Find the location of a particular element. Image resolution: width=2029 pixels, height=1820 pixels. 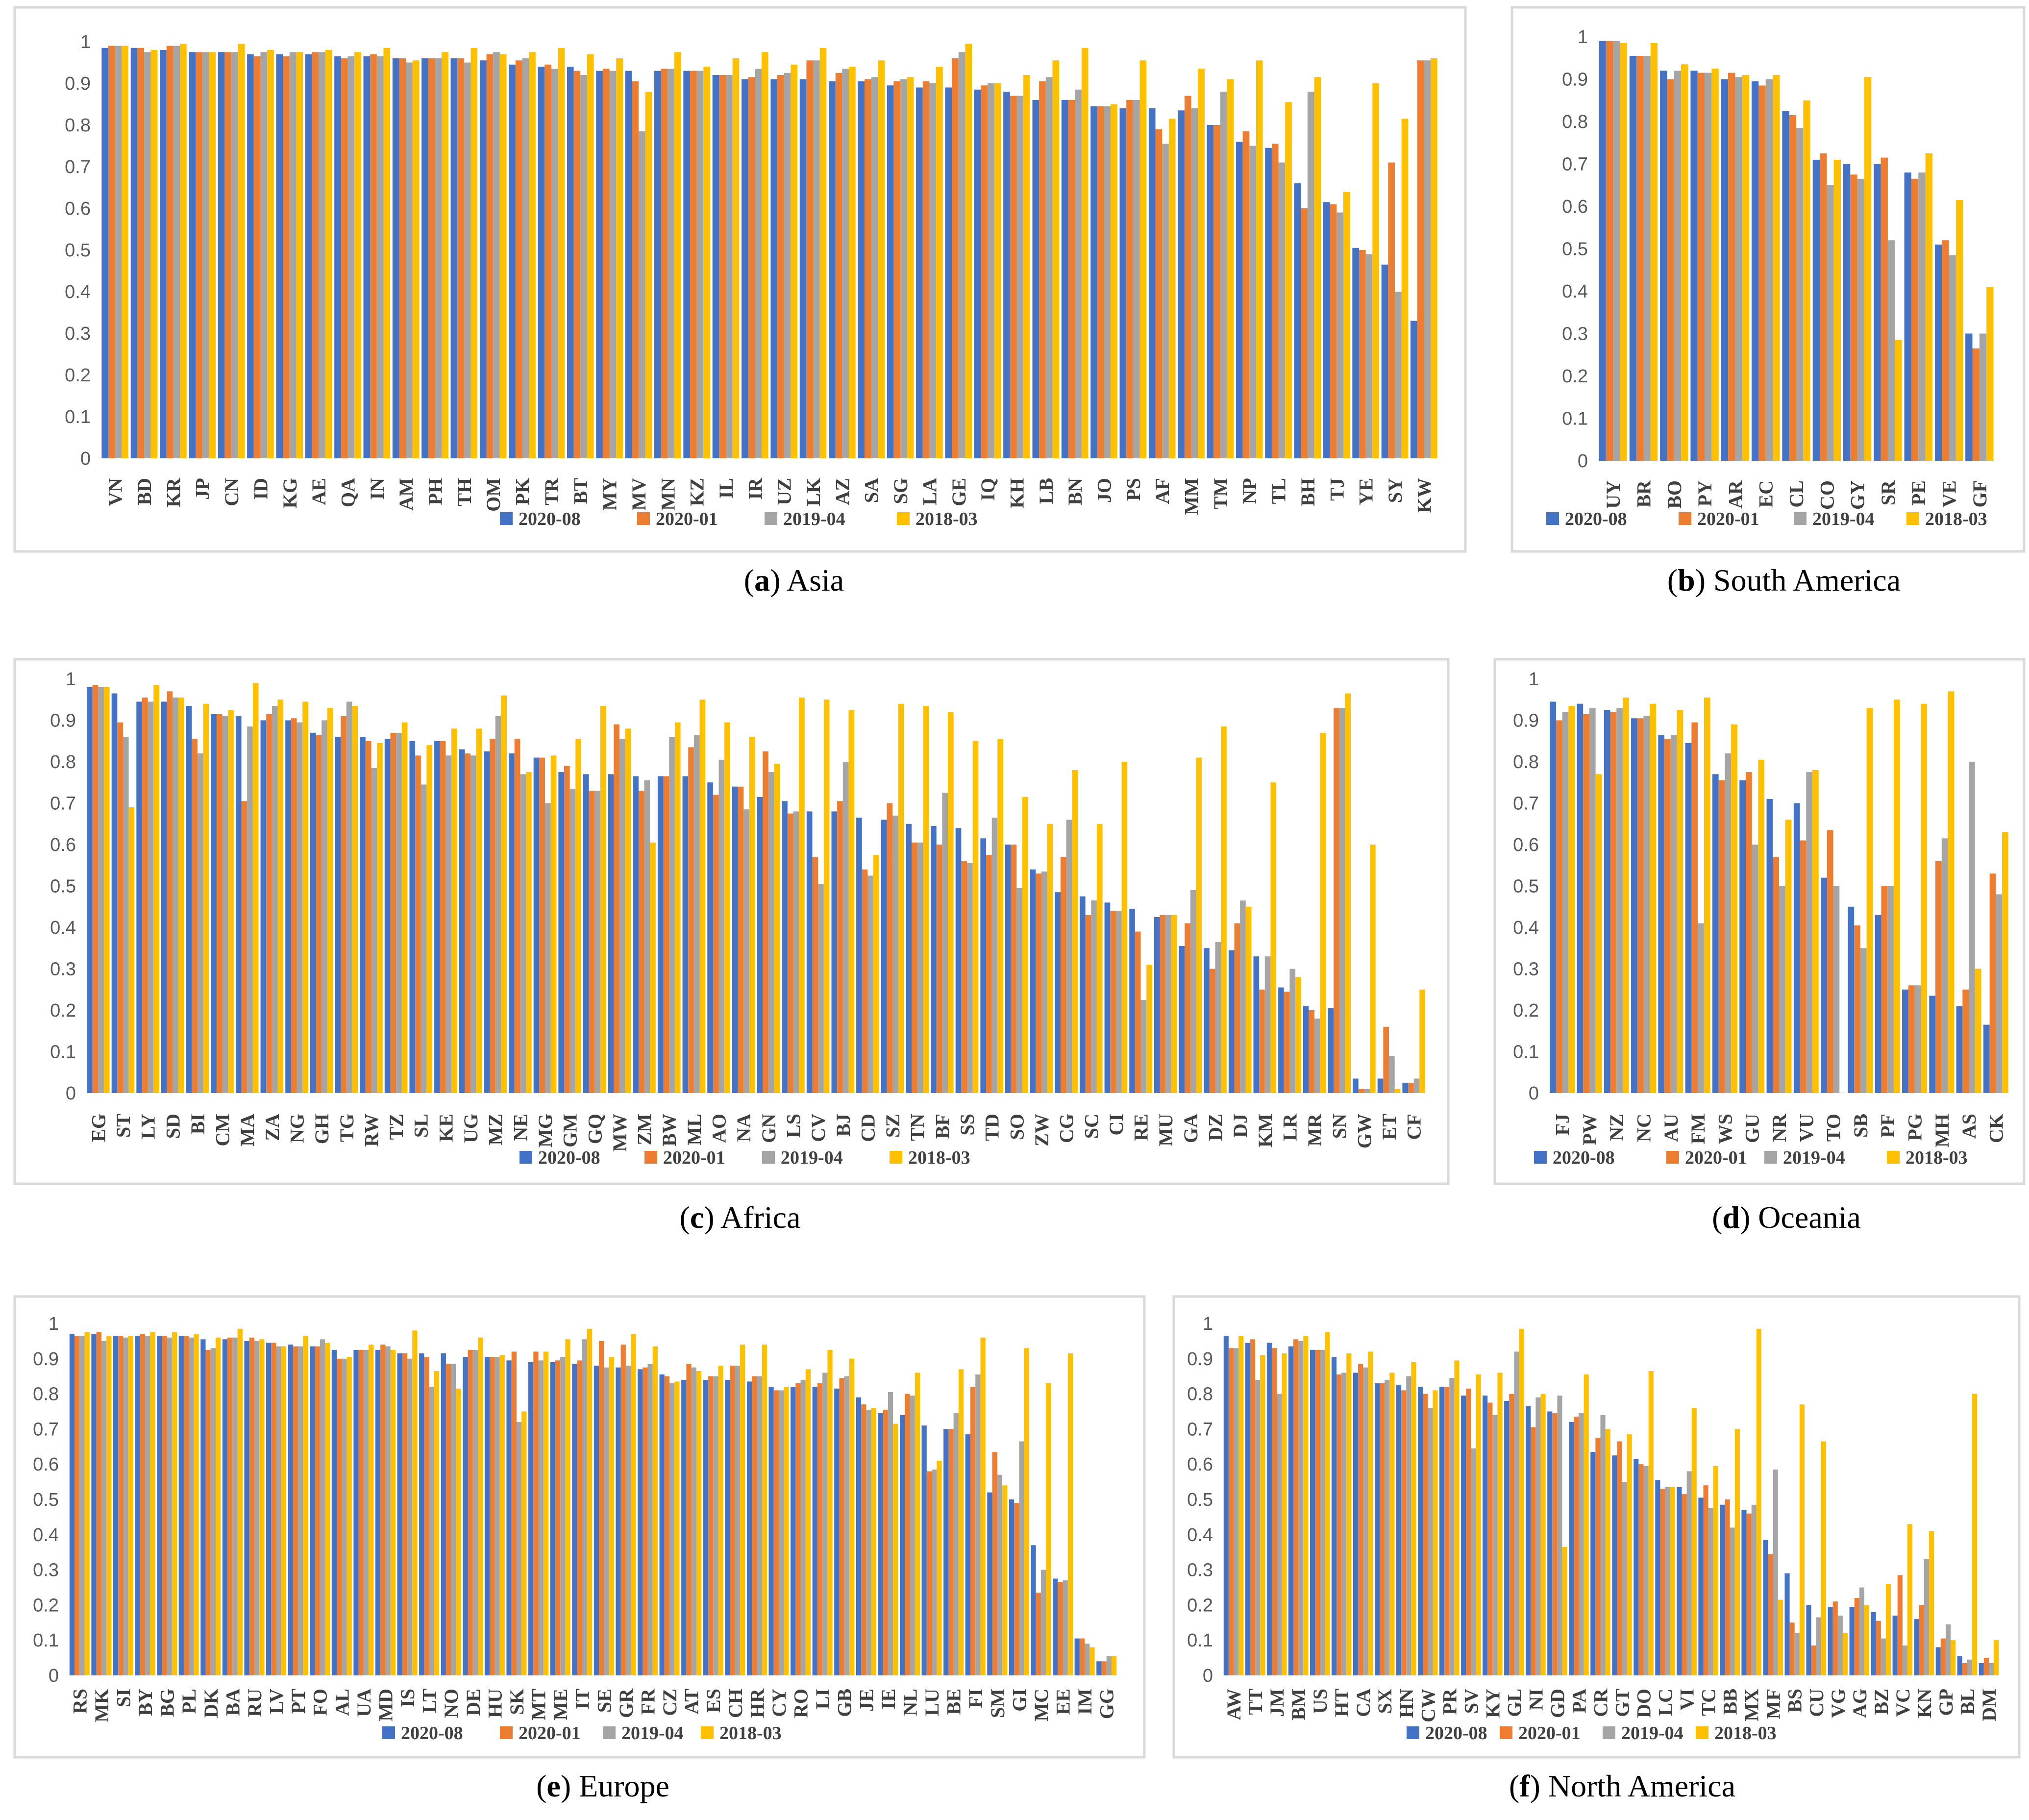

x-tick-label: CW is located at coordinates (1428, 1705).